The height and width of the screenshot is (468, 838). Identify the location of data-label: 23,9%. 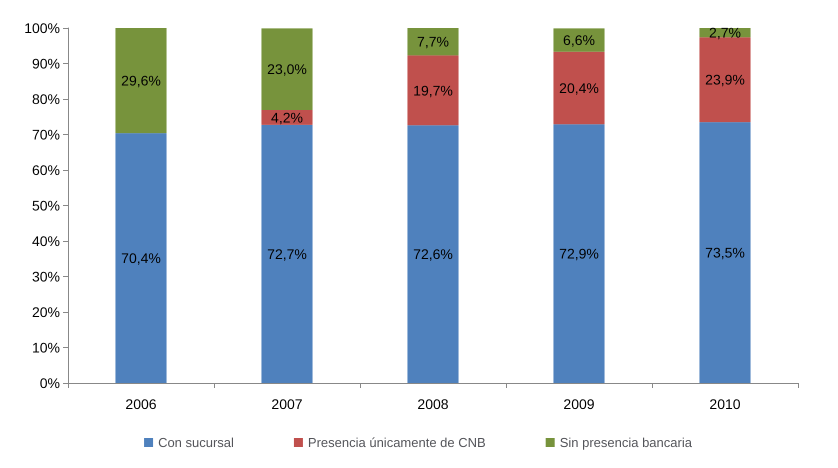
(725, 80).